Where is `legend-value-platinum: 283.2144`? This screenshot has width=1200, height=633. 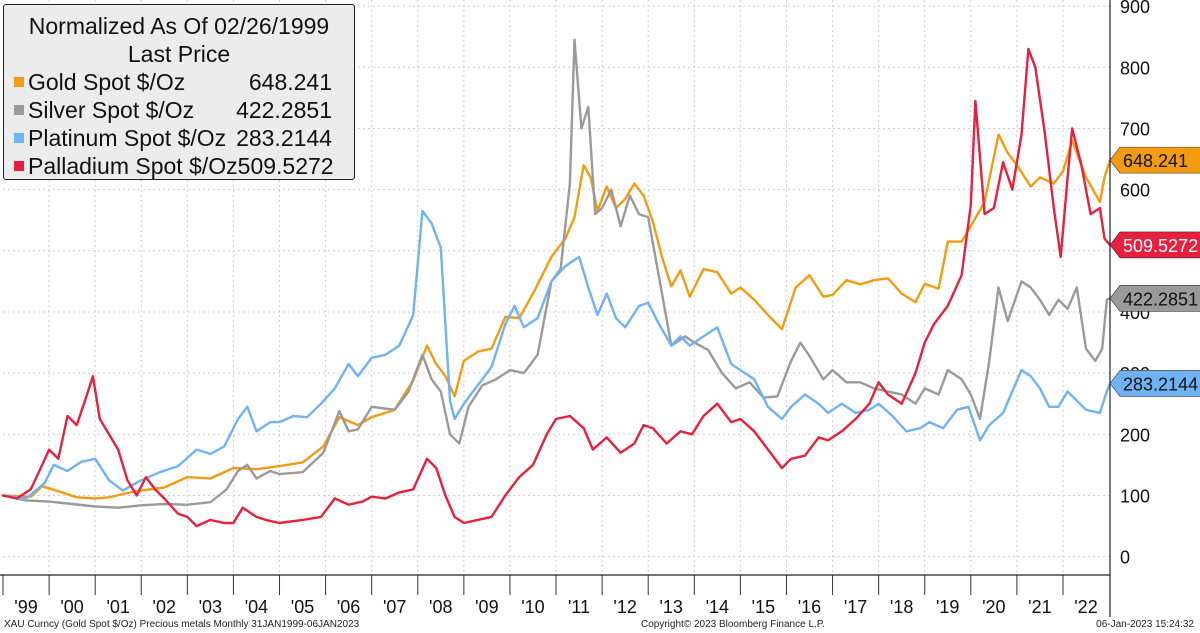 legend-value-platinum: 283.2144 is located at coordinates (284, 138).